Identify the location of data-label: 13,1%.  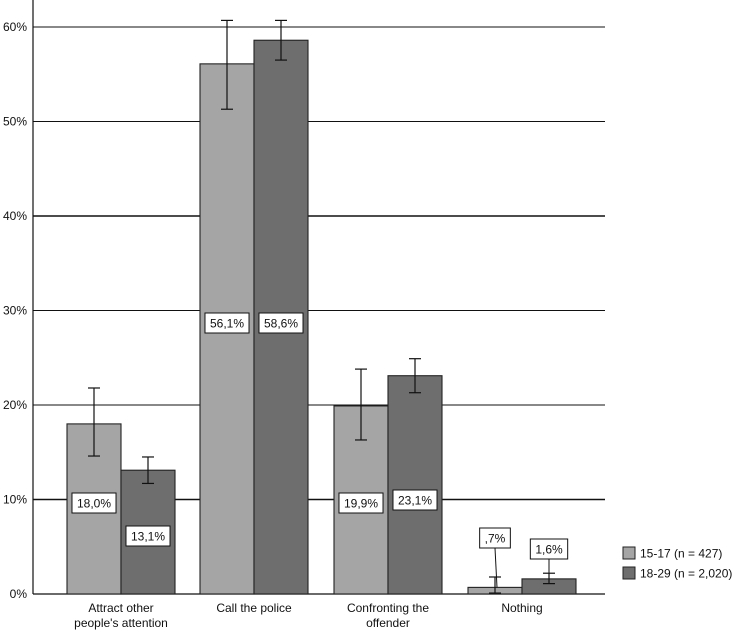
(148, 536).